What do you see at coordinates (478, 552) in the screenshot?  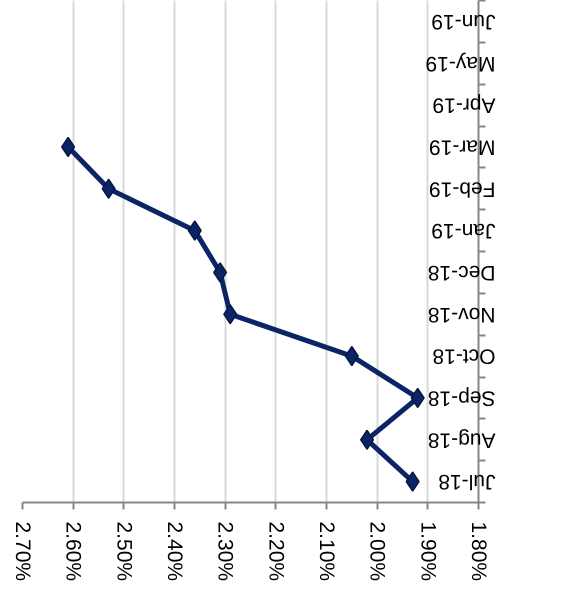 I see `x-tick-label: 1.80%` at bounding box center [478, 552].